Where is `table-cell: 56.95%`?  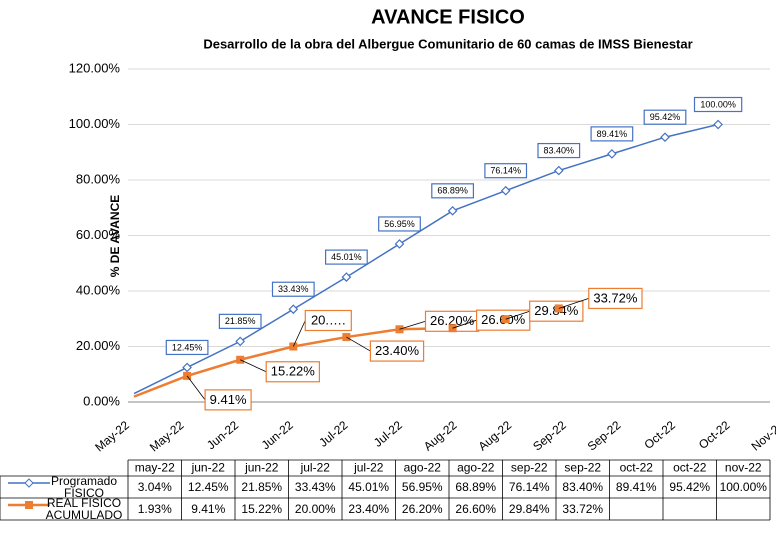
table-cell: 56.95% is located at coordinates (422, 487).